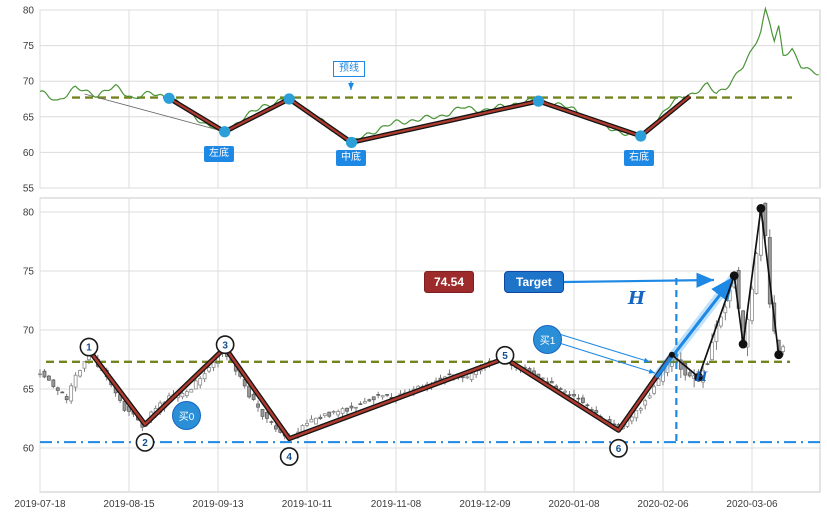 This screenshot has height=520, width=827. I want to click on projection-arrow, so click(695, 327).